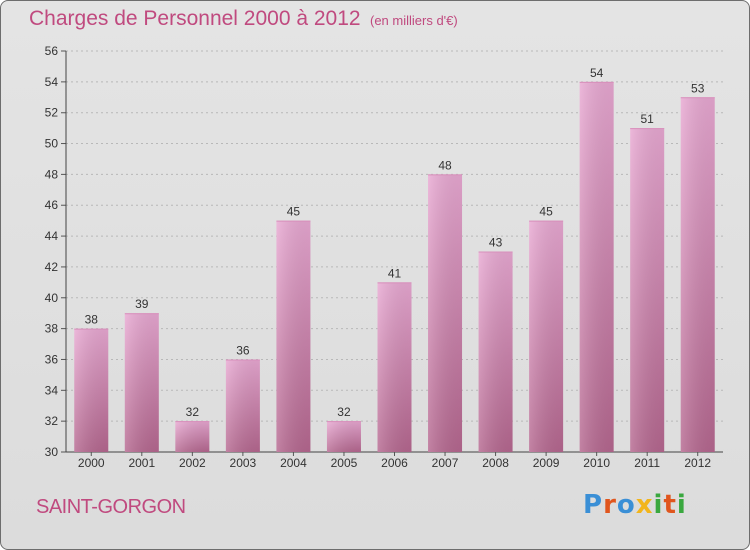  I want to click on data-label-2005: 32, so click(344, 412).